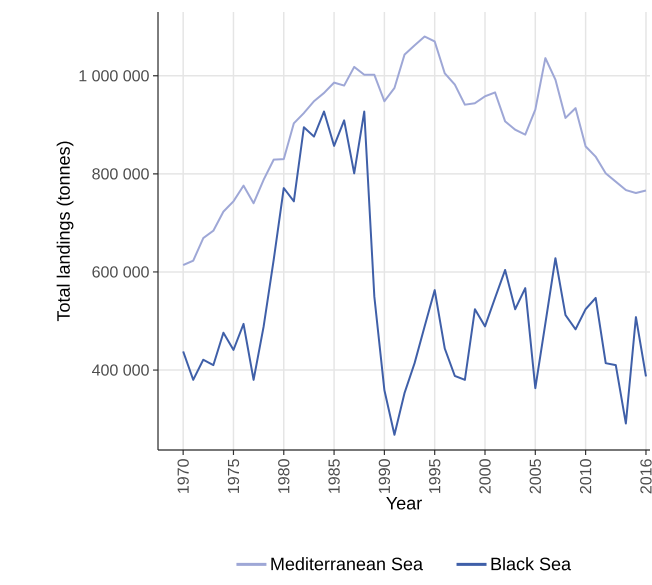 The width and height of the screenshot is (652, 585). Describe the element at coordinates (120, 272) in the screenshot. I see `y-tick-label: 600 000` at that location.